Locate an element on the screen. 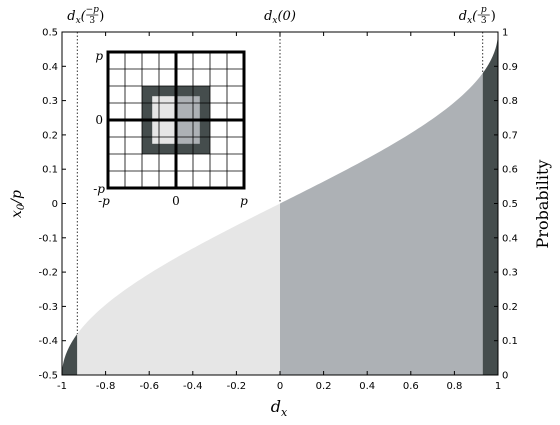 This screenshot has width=560, height=425. y-tick-right-label: 1 is located at coordinates (505, 33).